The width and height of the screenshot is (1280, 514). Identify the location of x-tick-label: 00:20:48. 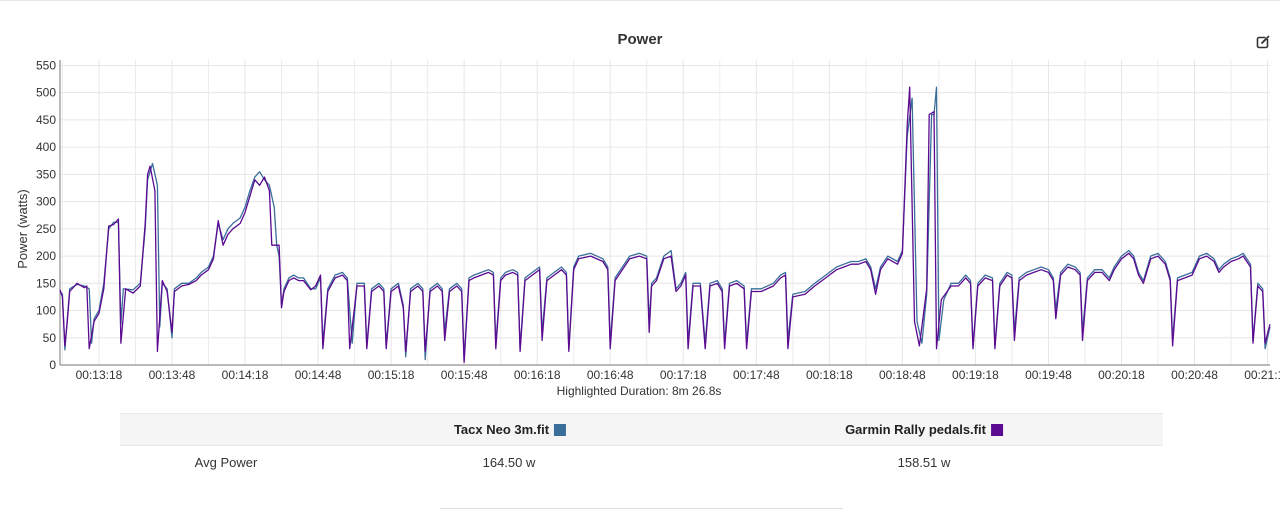
(1194, 375).